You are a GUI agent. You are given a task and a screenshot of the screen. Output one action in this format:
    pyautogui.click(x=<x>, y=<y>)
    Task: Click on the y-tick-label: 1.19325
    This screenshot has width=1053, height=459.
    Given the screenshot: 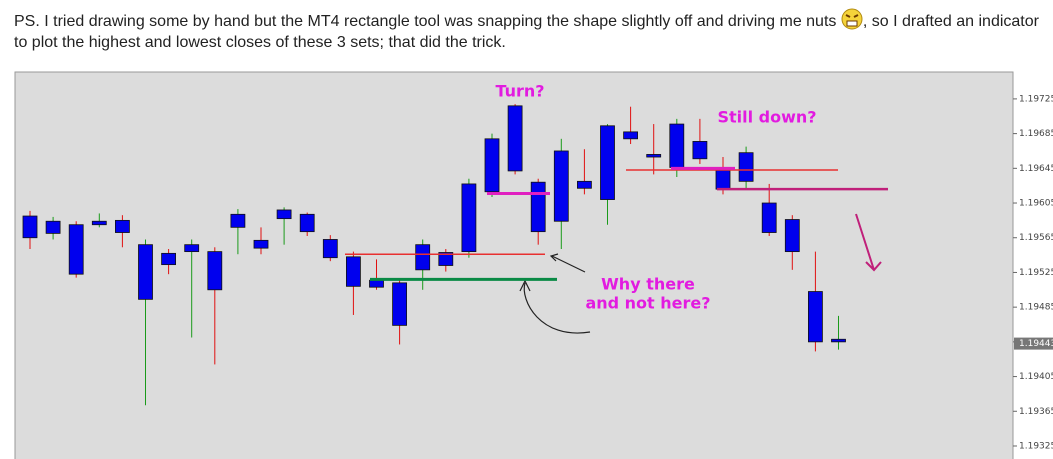 What is the action you would take?
    pyautogui.click(x=1036, y=446)
    